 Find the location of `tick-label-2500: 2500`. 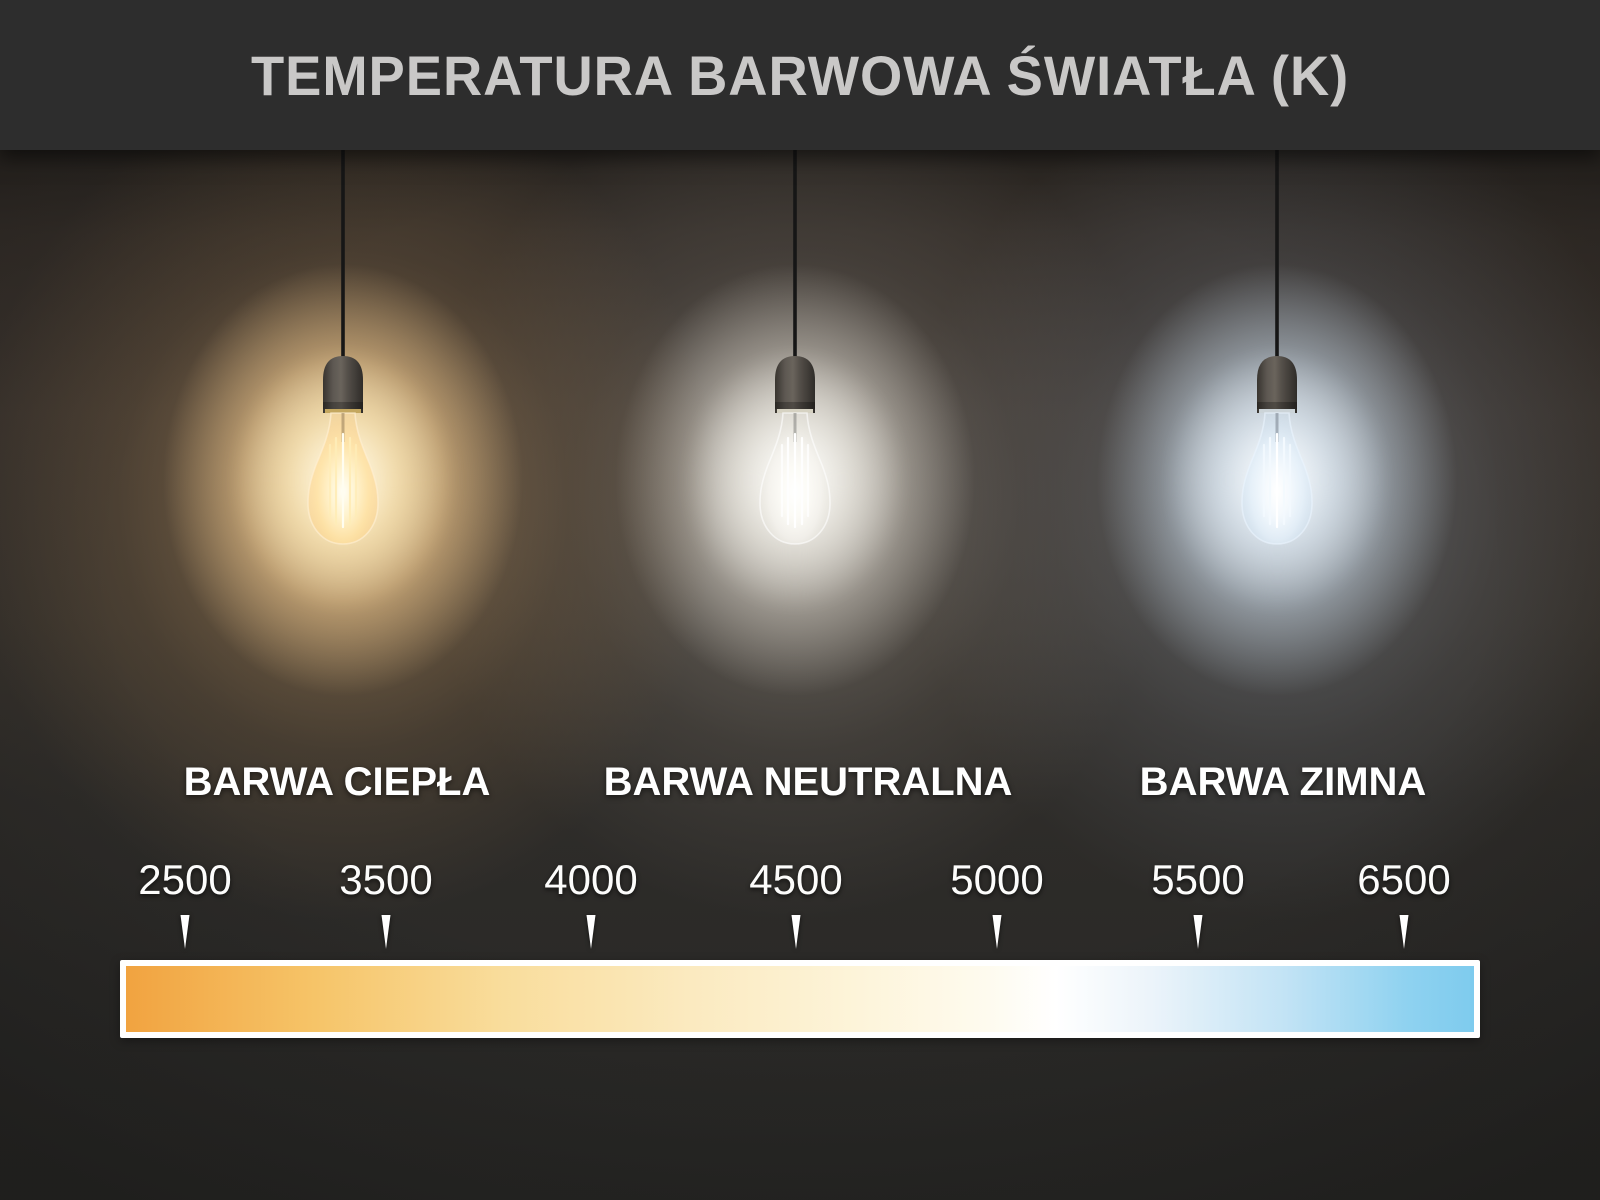

tick-label-2500: 2500 is located at coordinates (185, 879).